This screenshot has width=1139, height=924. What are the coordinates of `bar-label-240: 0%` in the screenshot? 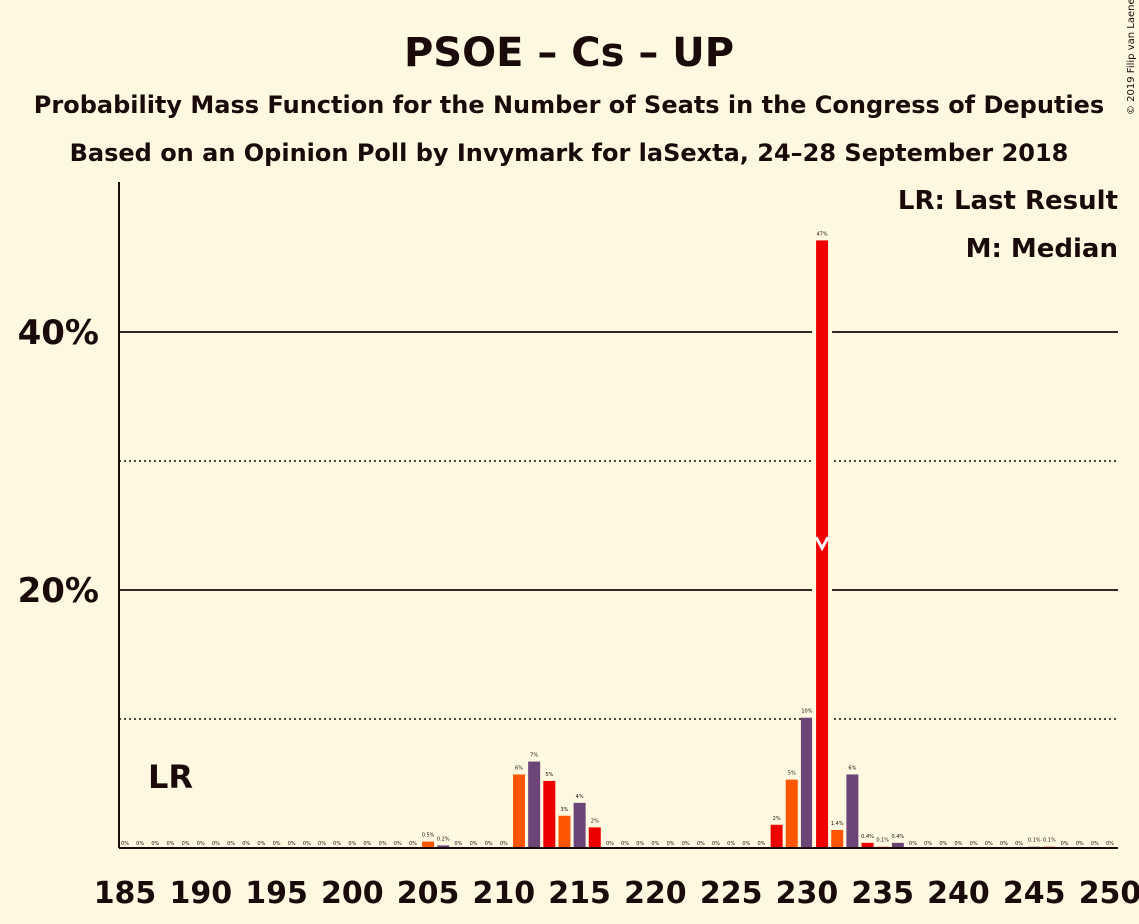 It's located at (958, 844).